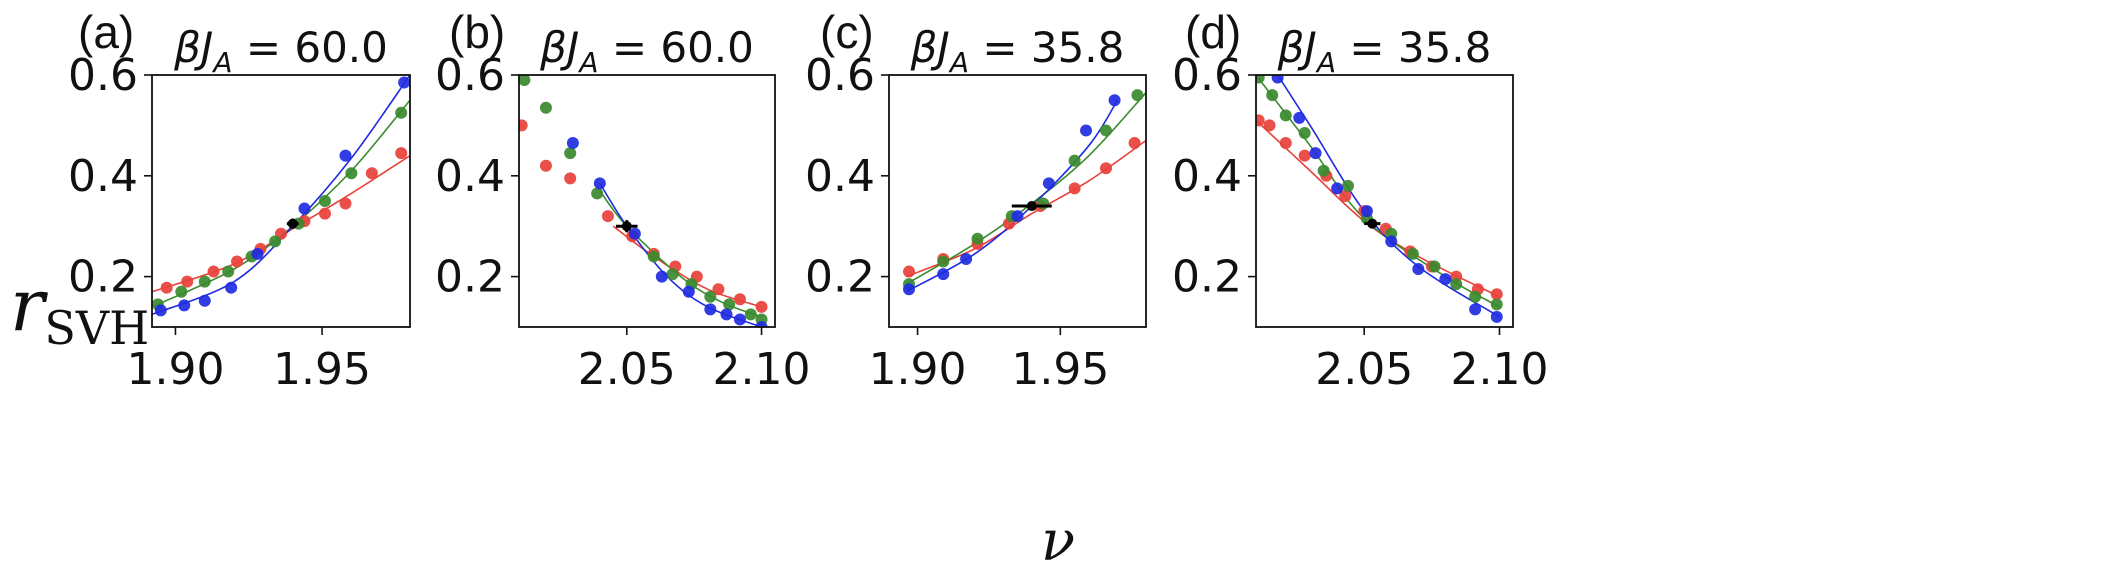 The width and height of the screenshot is (2116, 576). Describe the element at coordinates (175, 369) in the screenshot. I see `x-tick-label: 1.90` at that location.